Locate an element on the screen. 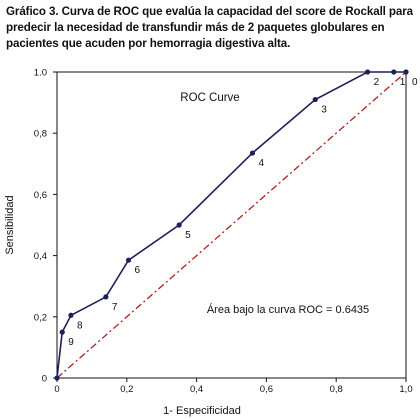  x-tick-label: 0,8 is located at coordinates (336, 389).